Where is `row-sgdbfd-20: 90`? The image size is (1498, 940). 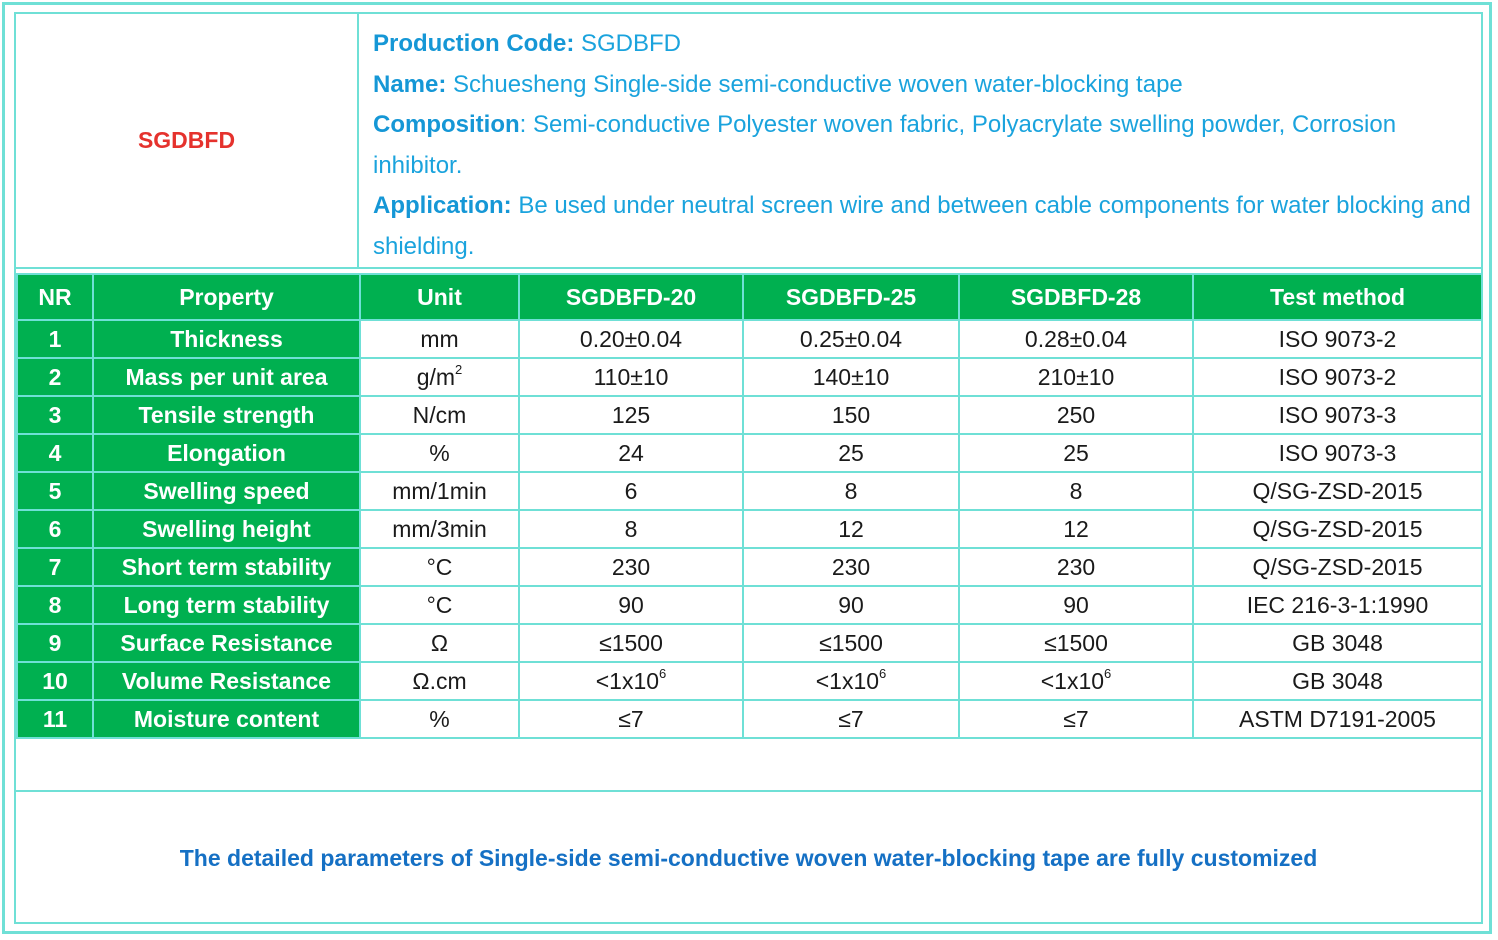
row-sgdbfd-20: 90 is located at coordinates (631, 605).